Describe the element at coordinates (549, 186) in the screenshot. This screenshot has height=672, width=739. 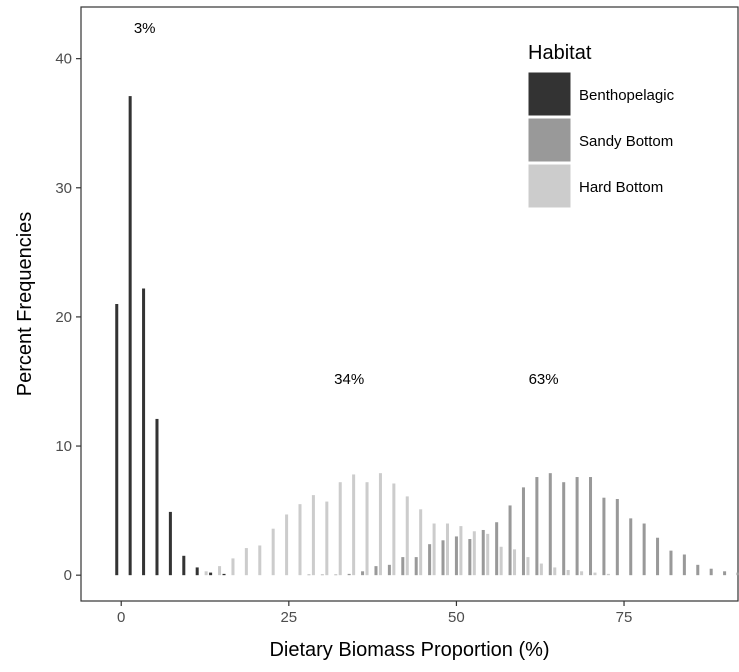
I see `legend-key-hard-bottom` at that location.